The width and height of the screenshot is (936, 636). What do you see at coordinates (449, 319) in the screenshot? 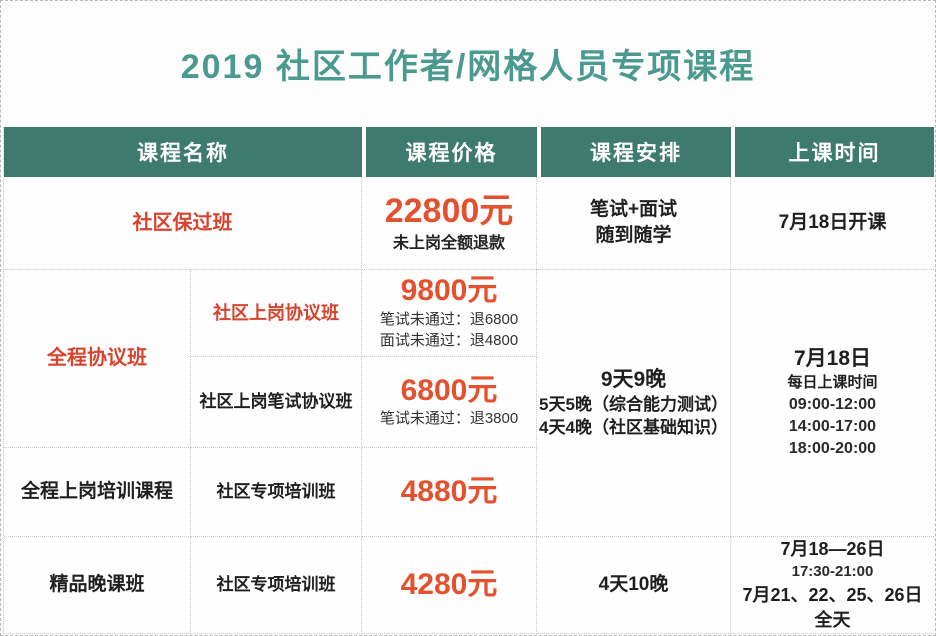
I see `refund-note: 笔试未通过：退6800` at bounding box center [449, 319].